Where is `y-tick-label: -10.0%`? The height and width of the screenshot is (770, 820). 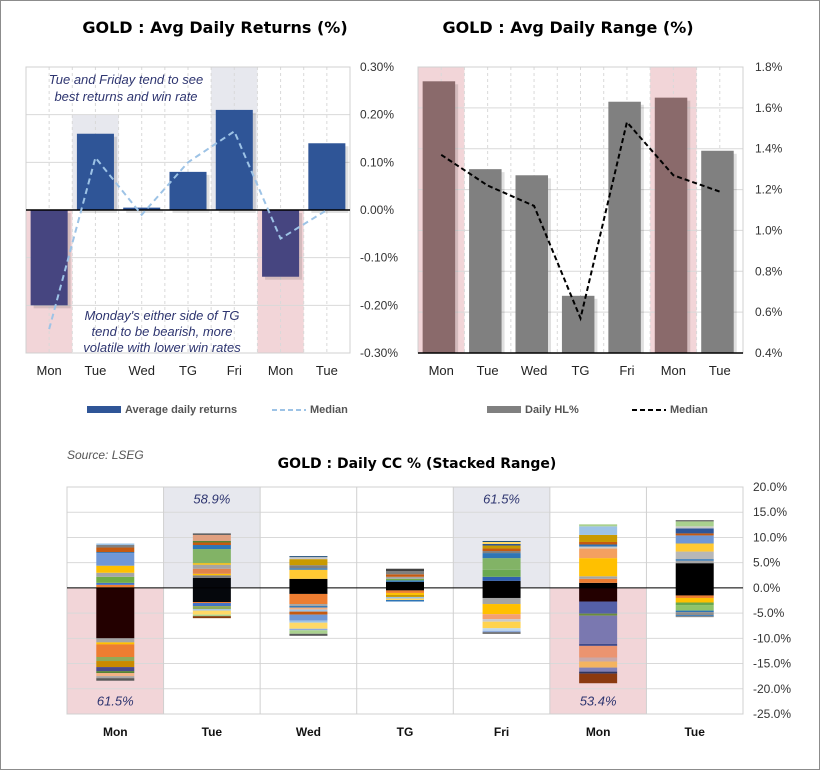 y-tick-label: -10.0% is located at coordinates (772, 638).